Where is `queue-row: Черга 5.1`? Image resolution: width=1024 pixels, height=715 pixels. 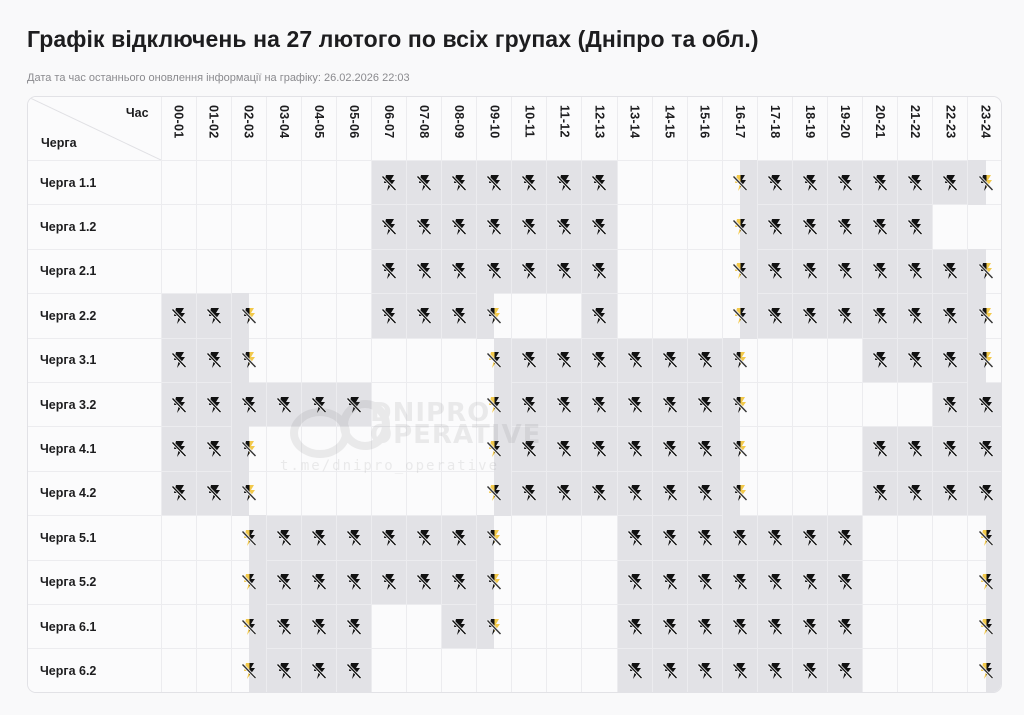
queue-row: Черга 5.1 is located at coordinates (514, 538).